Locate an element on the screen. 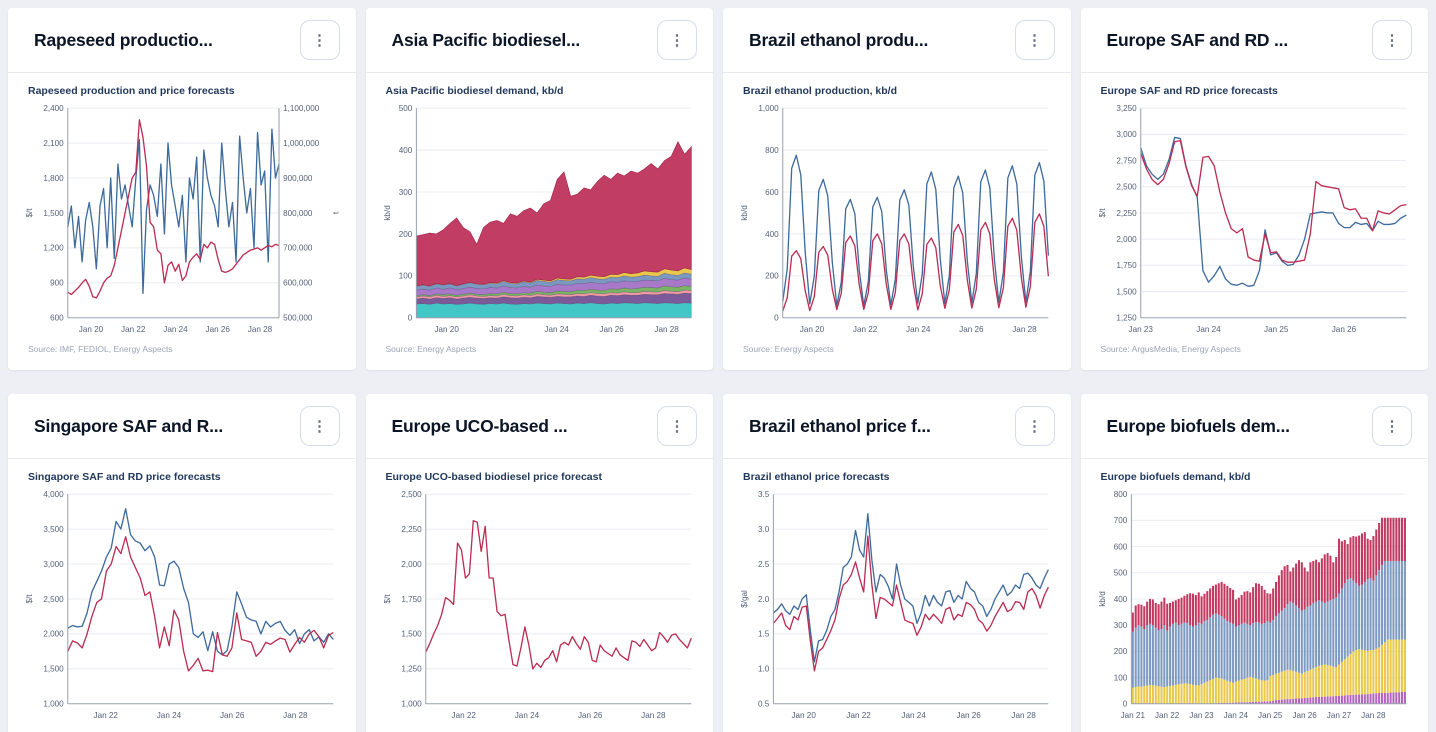  chart-source: Source: ArgusMedia, Energy Aspects is located at coordinates (1170, 349).